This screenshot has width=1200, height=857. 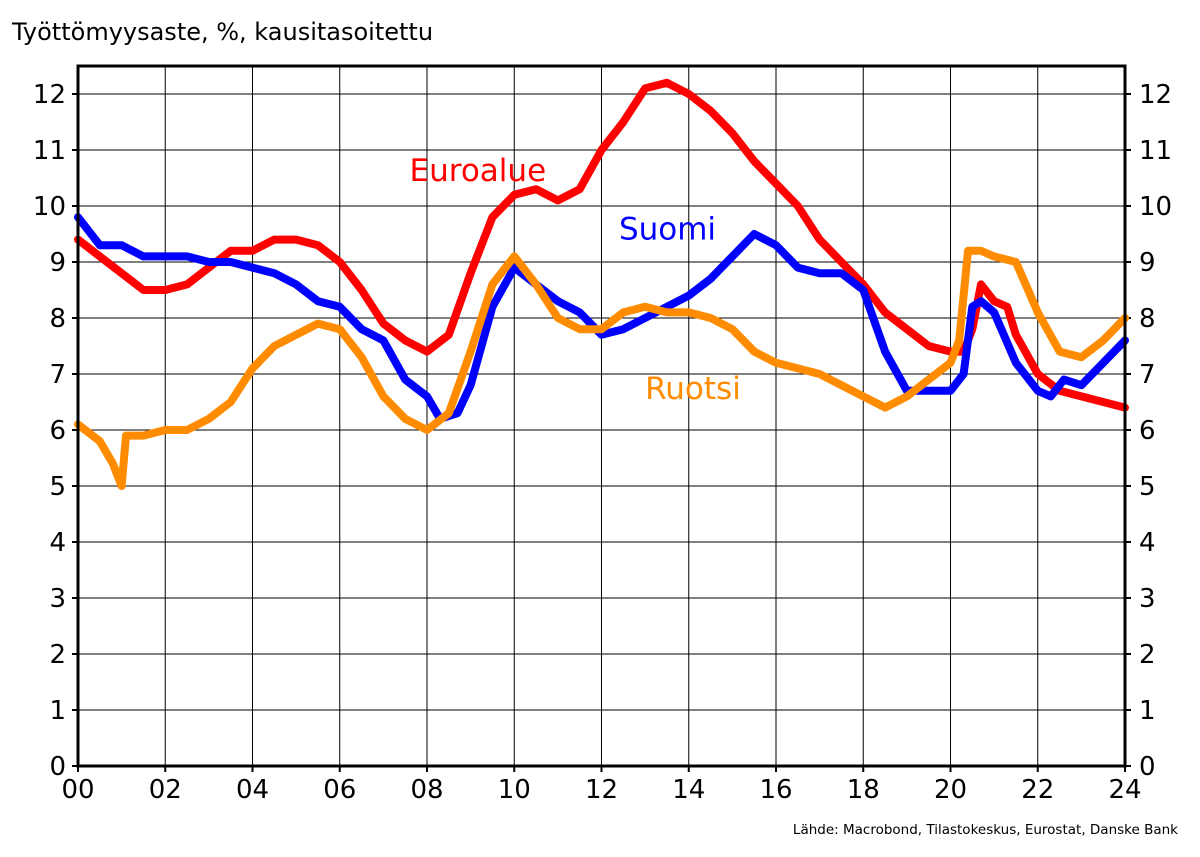 What do you see at coordinates (693, 389) in the screenshot?
I see `series-label-ruotsi: Ruotsi` at bounding box center [693, 389].